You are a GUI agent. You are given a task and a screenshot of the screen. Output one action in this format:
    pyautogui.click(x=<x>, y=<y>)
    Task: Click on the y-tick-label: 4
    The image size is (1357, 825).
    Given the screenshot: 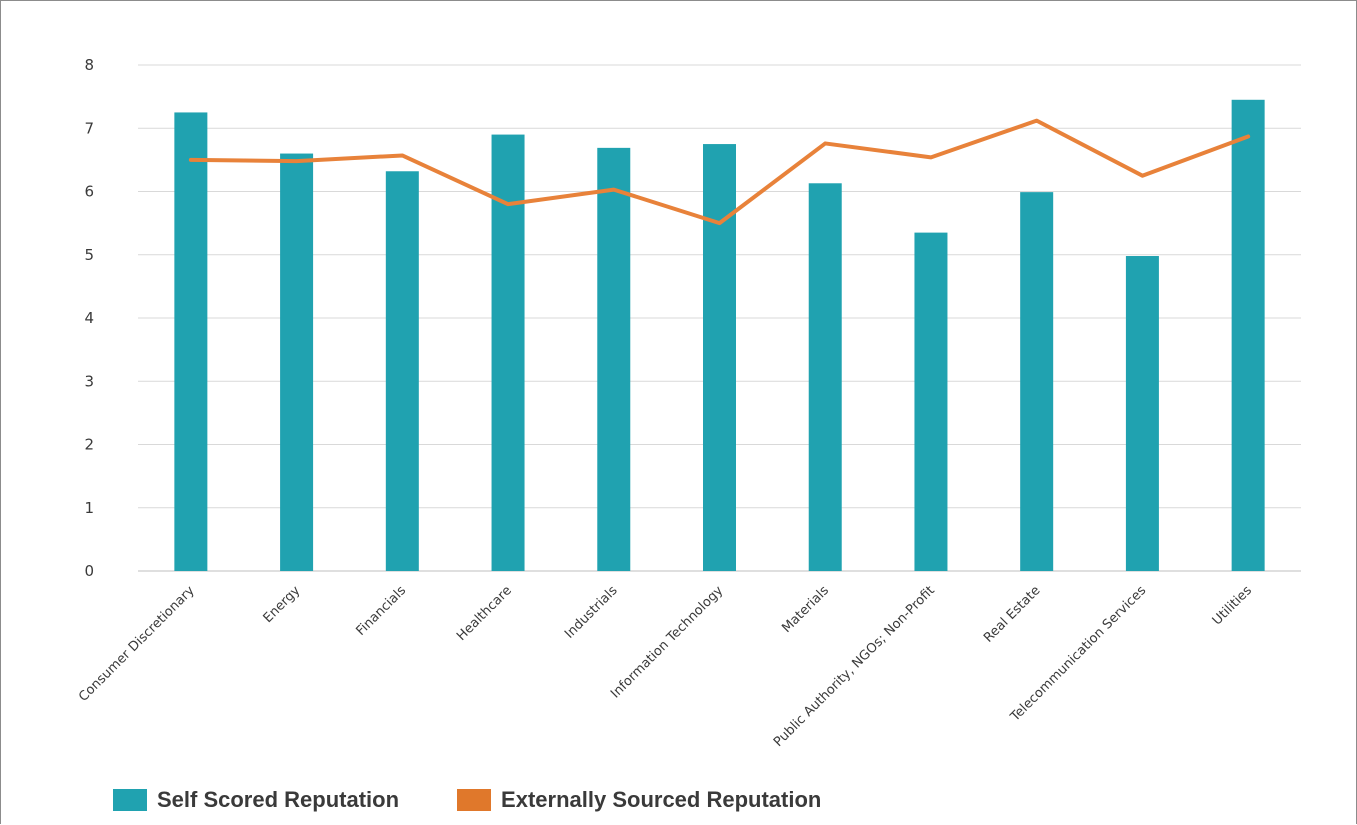 What is the action you would take?
    pyautogui.click(x=89, y=318)
    